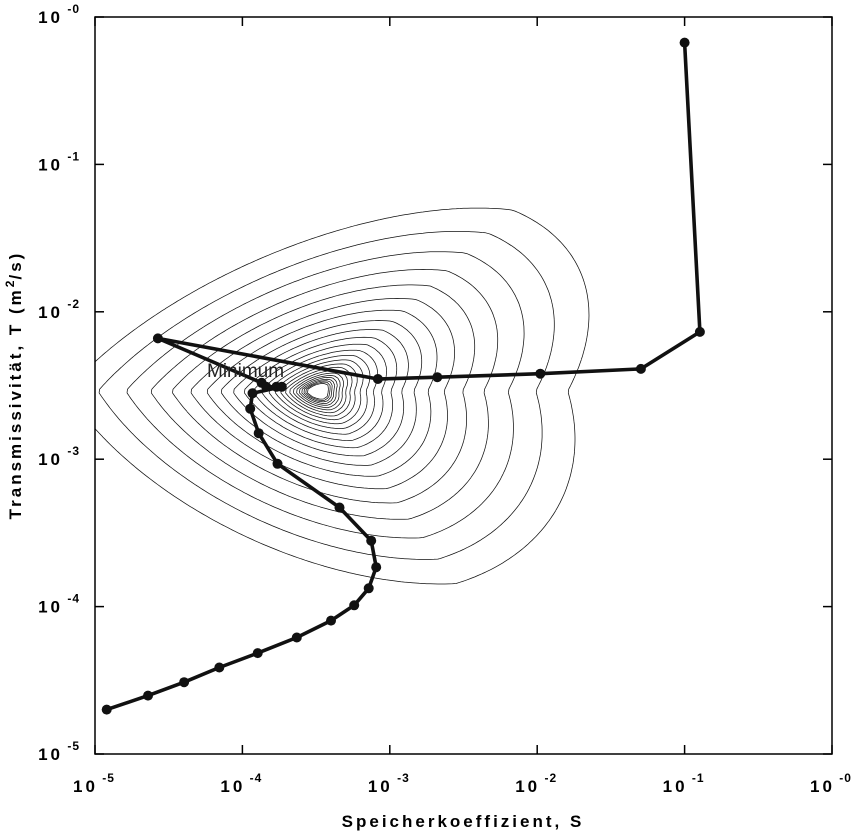 The width and height of the screenshot is (866, 836). I want to click on x-axis-title: Speicherkoeffizient, S, so click(463, 821).